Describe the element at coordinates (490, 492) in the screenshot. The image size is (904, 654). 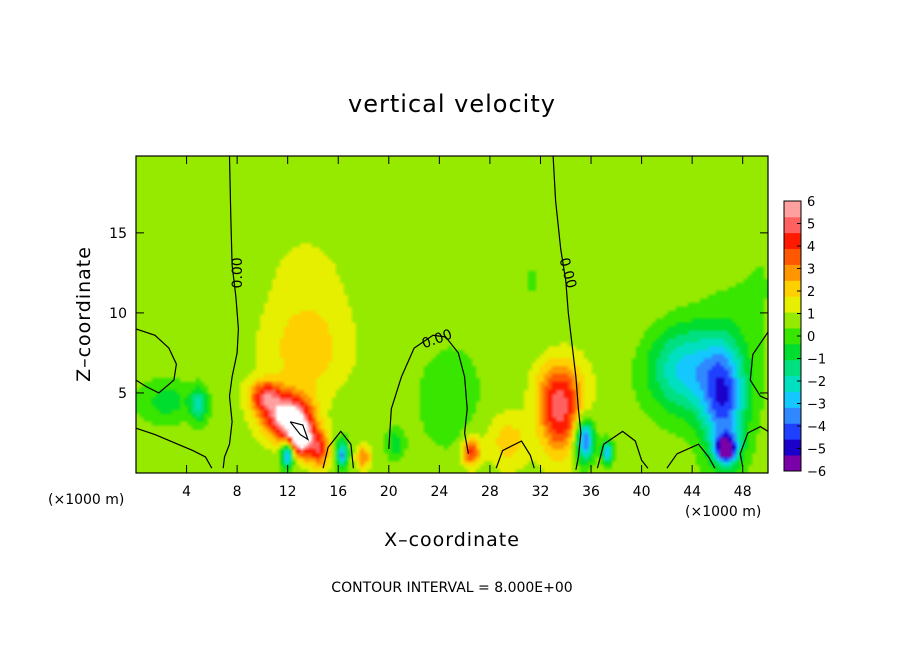
I see `x-tick-label: 28` at that location.